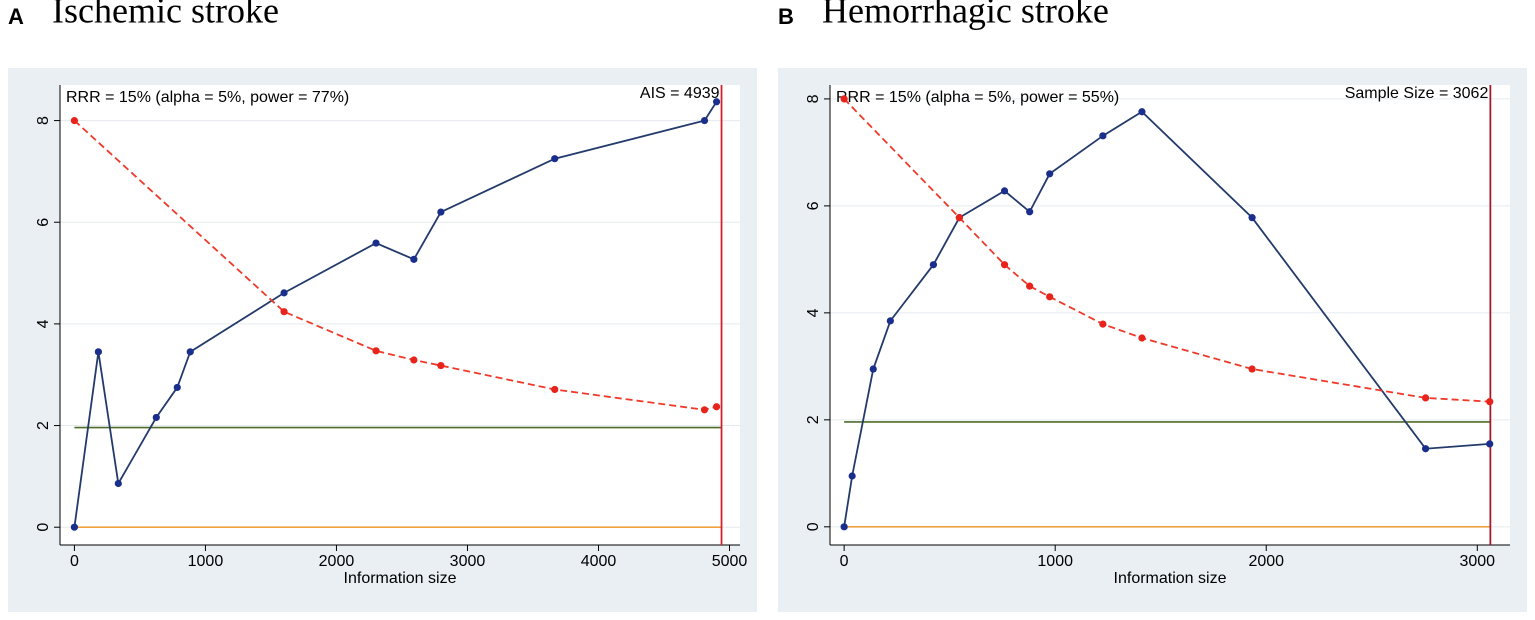 The height and width of the screenshot is (620, 1535). What do you see at coordinates (16, 16) in the screenshot?
I see `panel-label: A` at bounding box center [16, 16].